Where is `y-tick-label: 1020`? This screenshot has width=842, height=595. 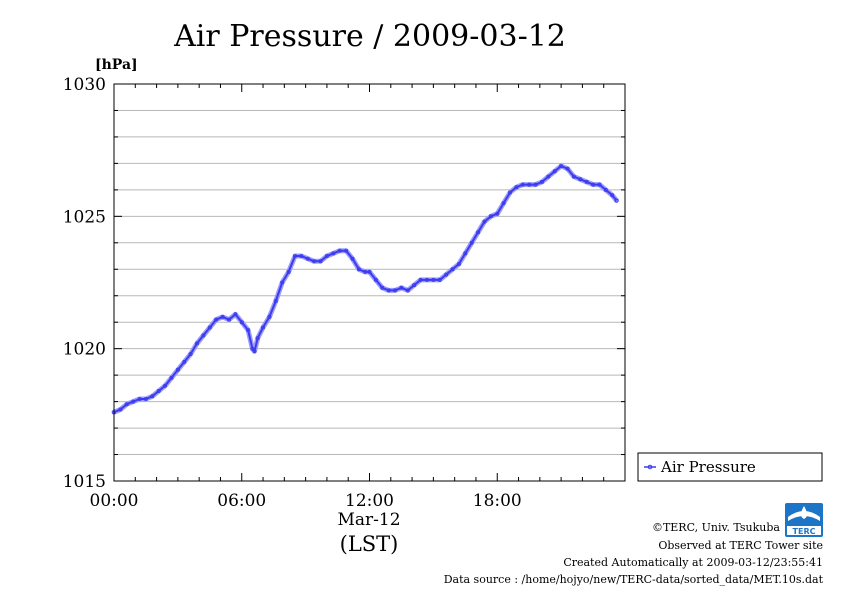 y-tick-label: 1020 is located at coordinates (84, 350).